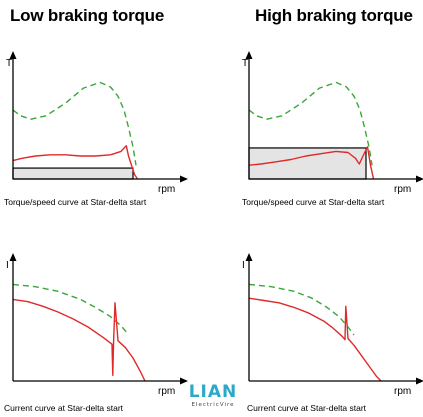 The height and width of the screenshot is (417, 423). I want to click on caption-torque-low: Torque/speed curve at Star-delta start, so click(75, 202).